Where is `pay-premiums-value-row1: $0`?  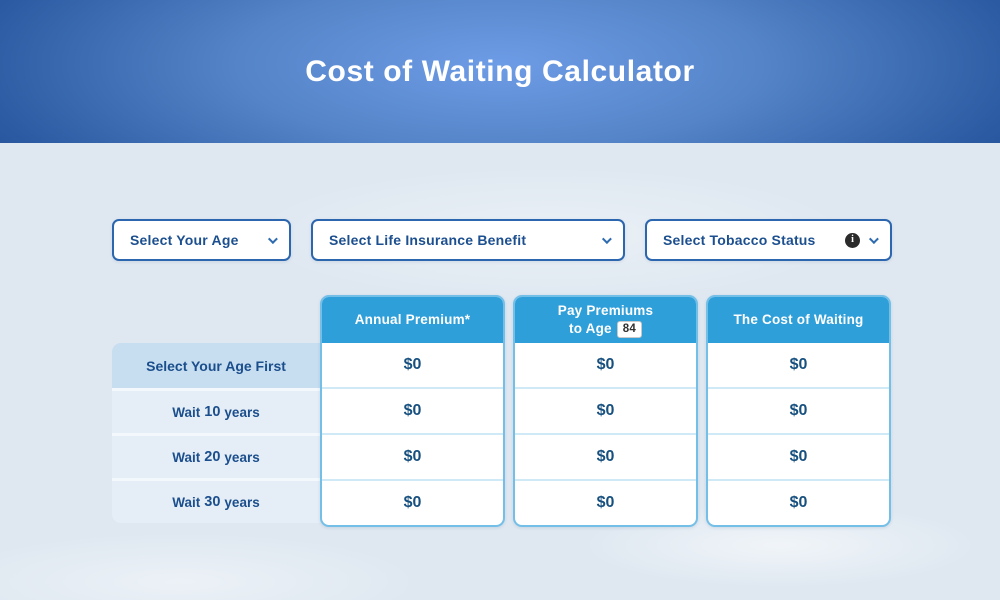
pay-premiums-value-row1: $0 is located at coordinates (605, 364).